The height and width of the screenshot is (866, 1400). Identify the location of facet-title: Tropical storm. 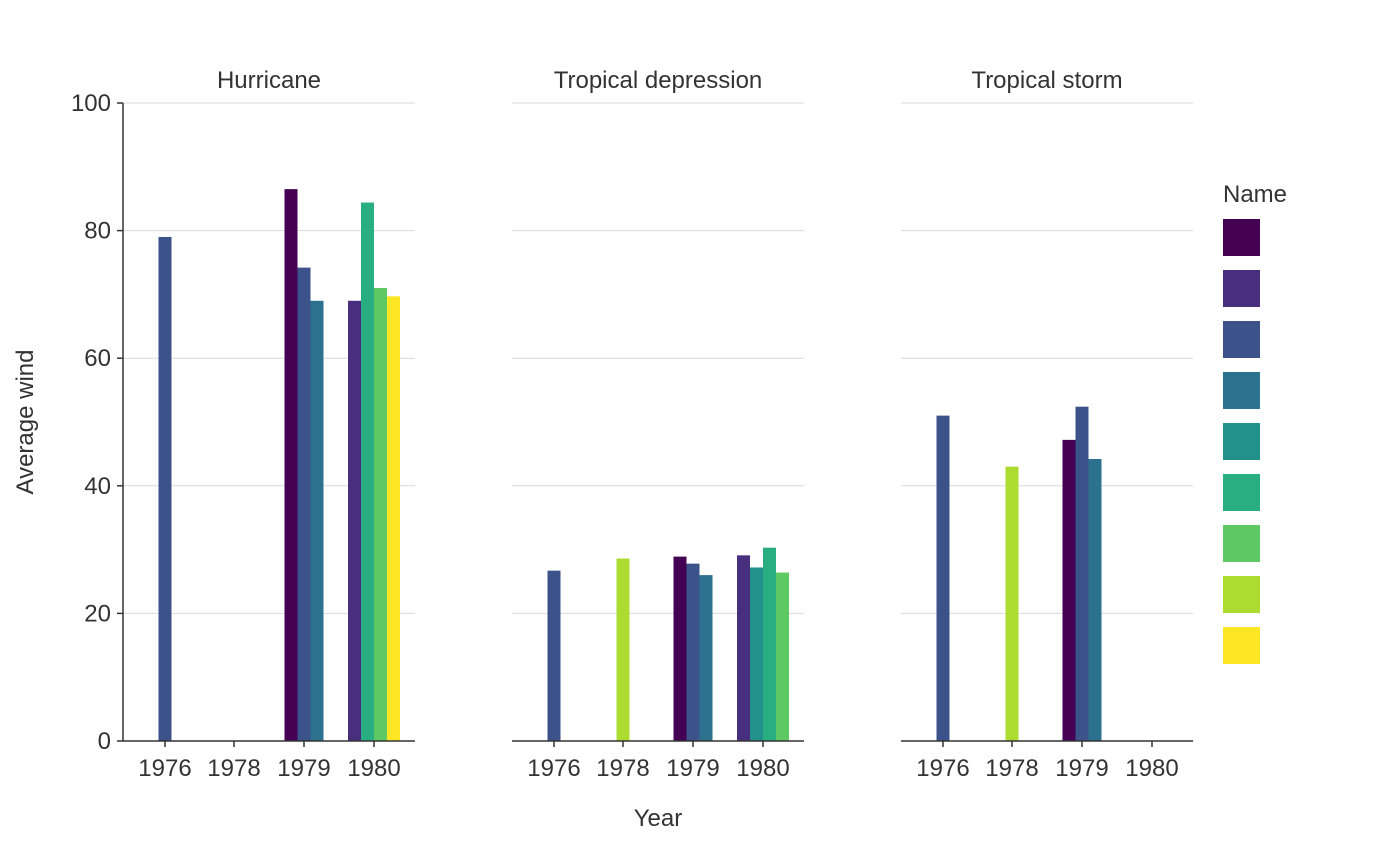
(1046, 80).